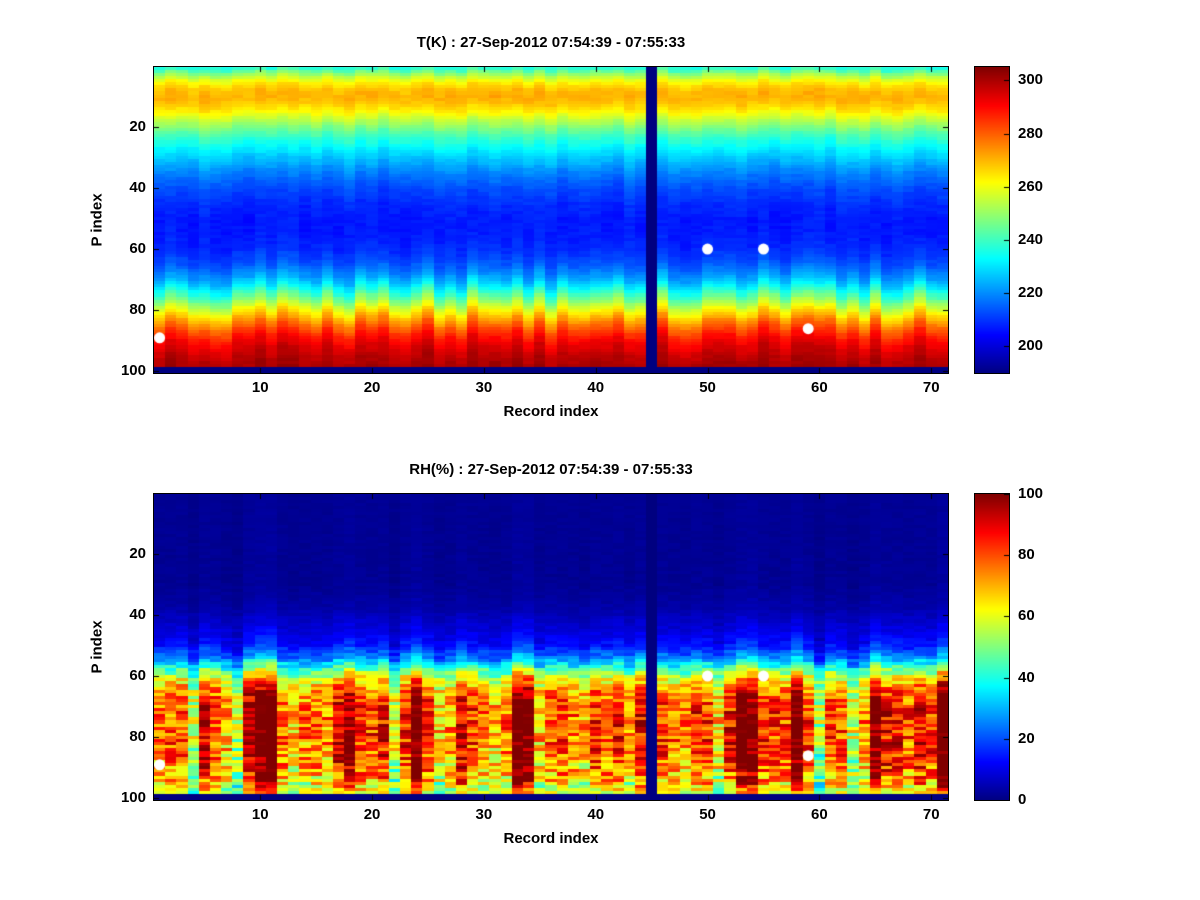  I want to click on temperature-colorbar, so click(992, 220).